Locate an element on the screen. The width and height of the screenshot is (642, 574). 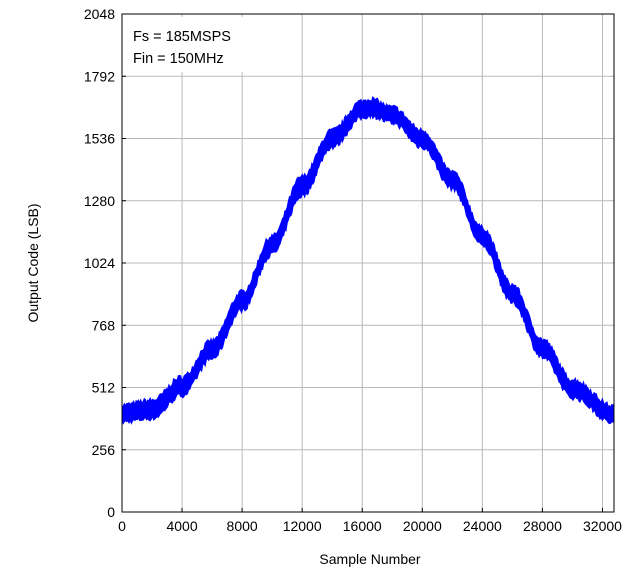
annotation-box is located at coordinates (197, 44).